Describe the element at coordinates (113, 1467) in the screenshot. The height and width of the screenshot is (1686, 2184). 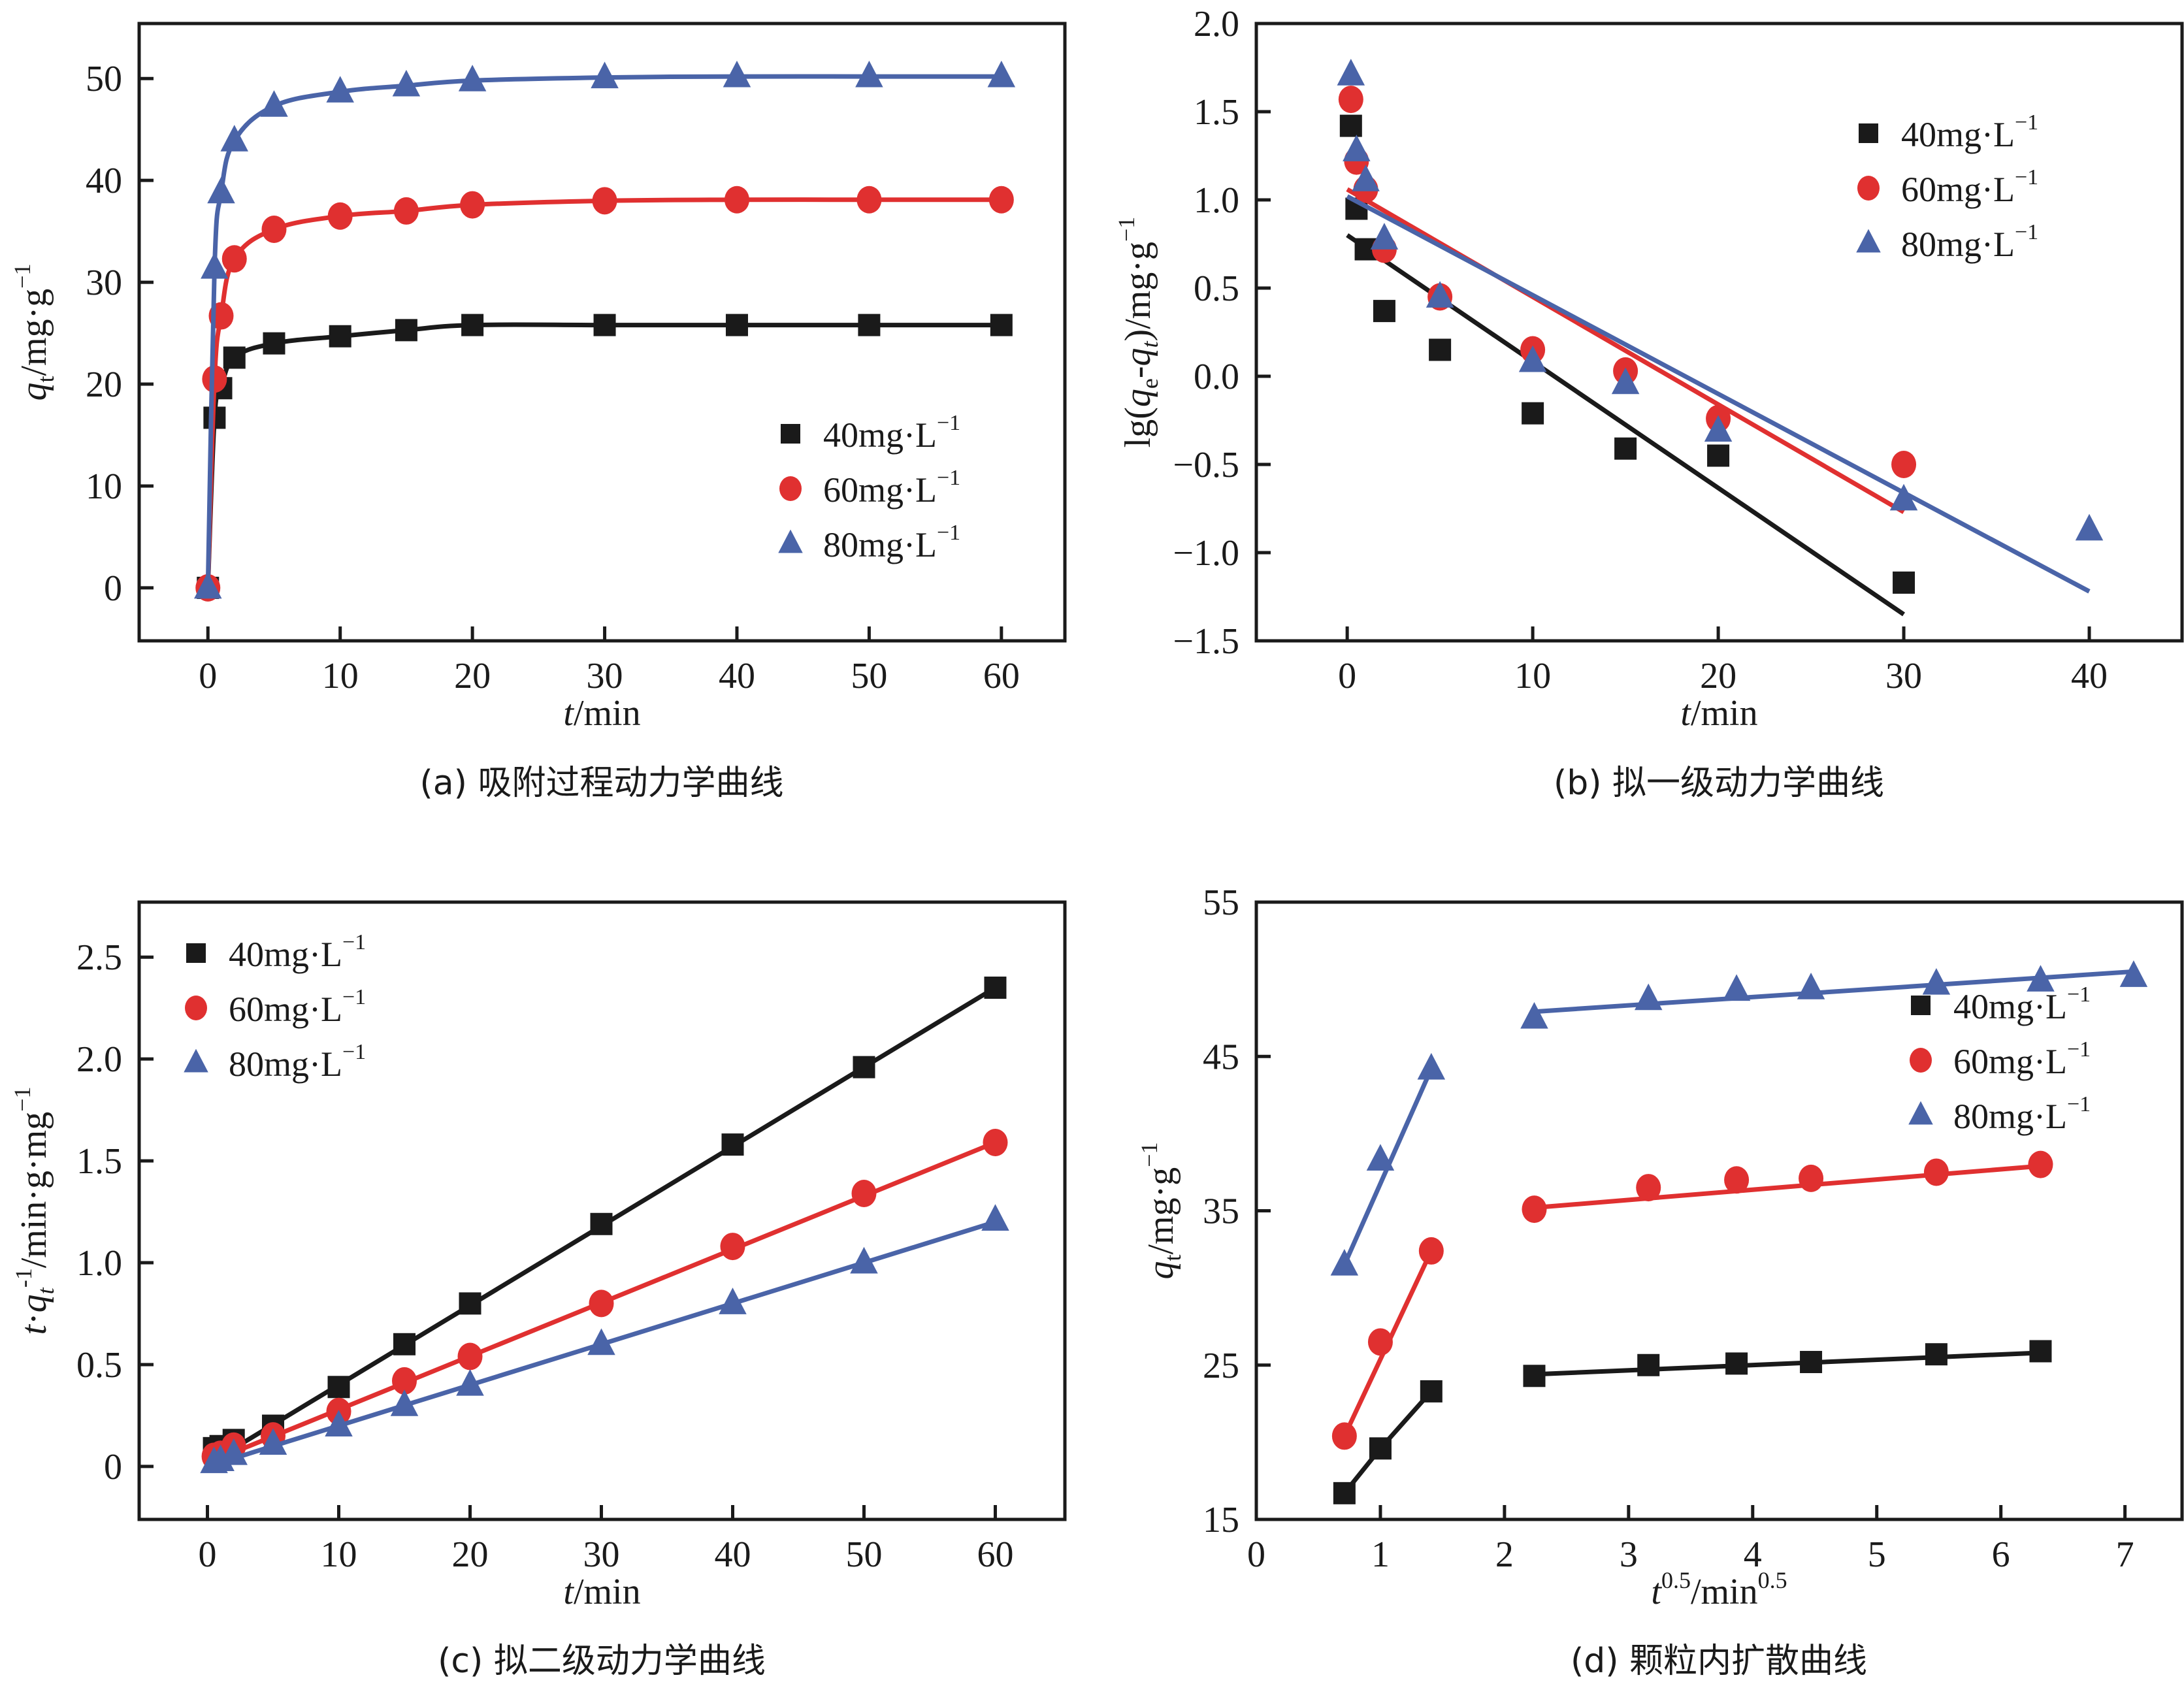
I see `y-tick-label: 0` at that location.